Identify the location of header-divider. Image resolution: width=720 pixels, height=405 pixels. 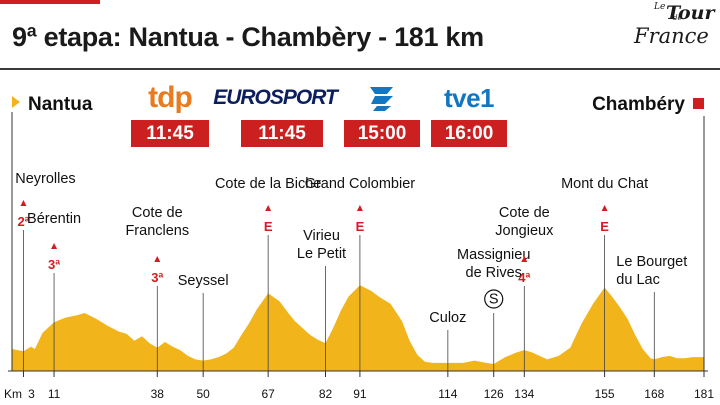
(360, 69).